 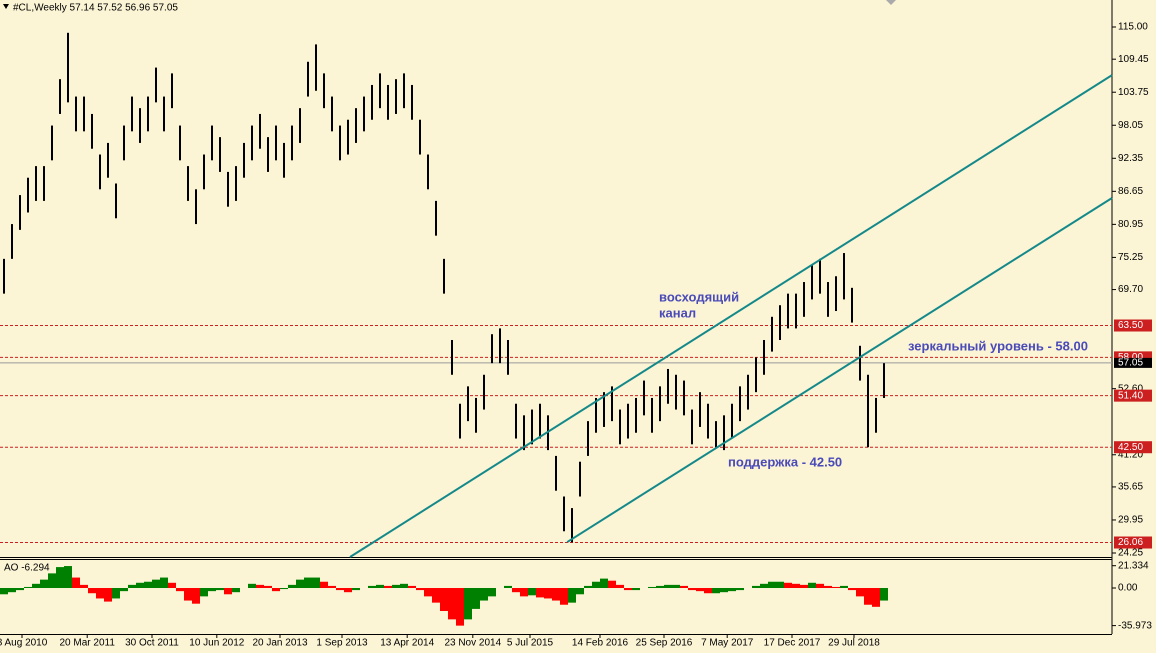 I want to click on y-tick-label: 41.20, so click(x=1130, y=454).